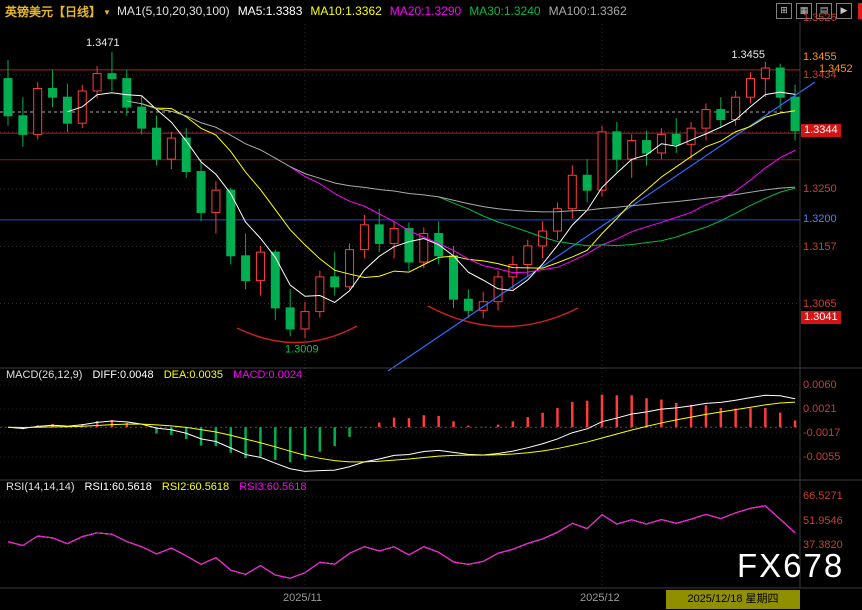 This screenshot has width=862, height=610. I want to click on price-annotation: 1.3455, so click(748, 55).